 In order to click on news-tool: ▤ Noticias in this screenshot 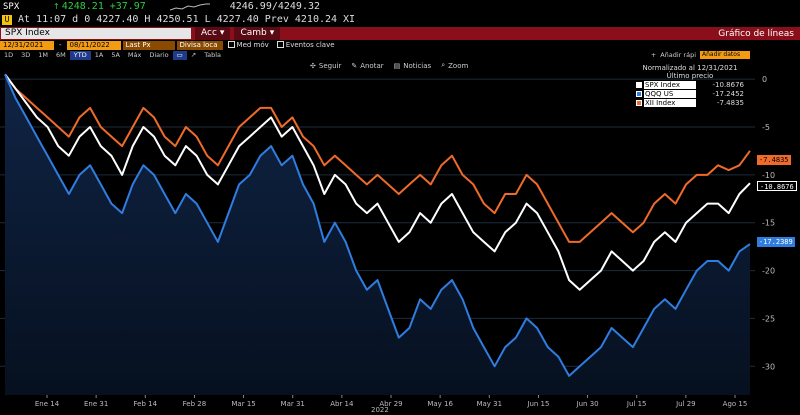, I will do `click(413, 65)`.